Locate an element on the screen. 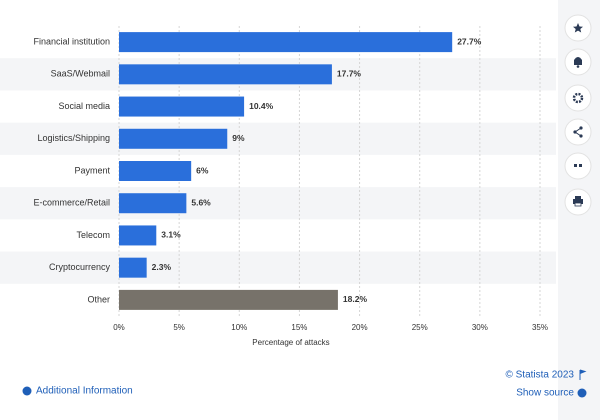 The width and height of the screenshot is (600, 420). alert-button is located at coordinates (578, 62).